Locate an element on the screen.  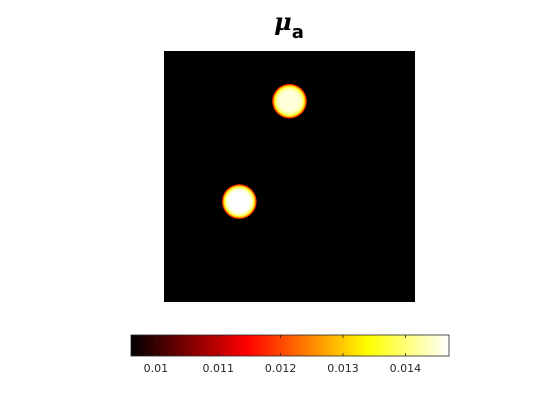
chart-title: μa is located at coordinates (289, 25).